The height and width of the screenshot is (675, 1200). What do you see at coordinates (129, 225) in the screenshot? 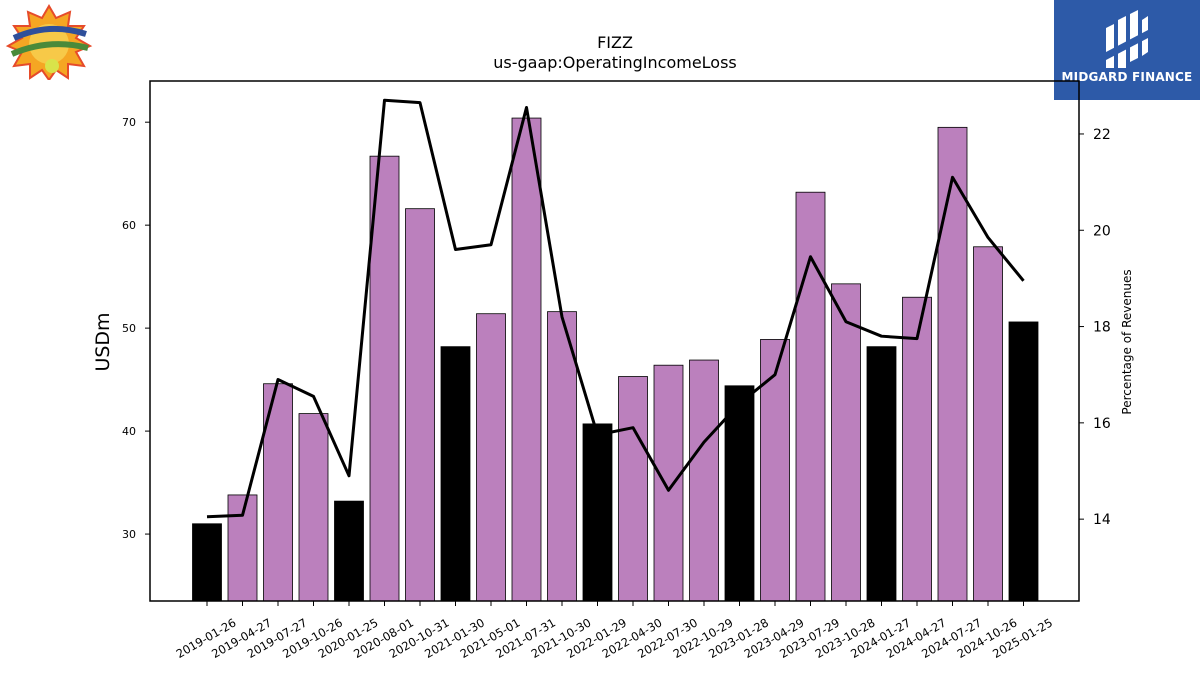
I see `y-tick-label: 60` at bounding box center [129, 225].